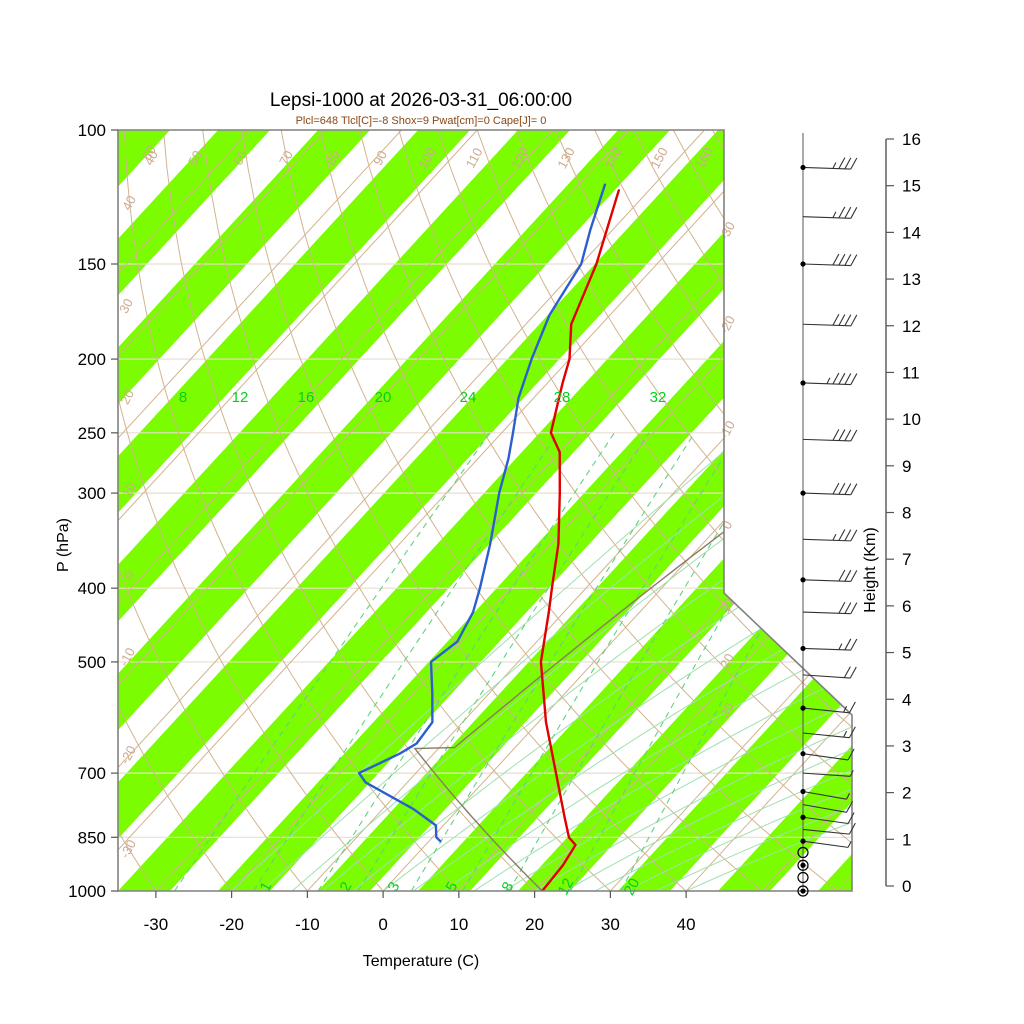 This screenshot has width=1024, height=1024. I want to click on height-tick-label: 6, so click(906, 606).